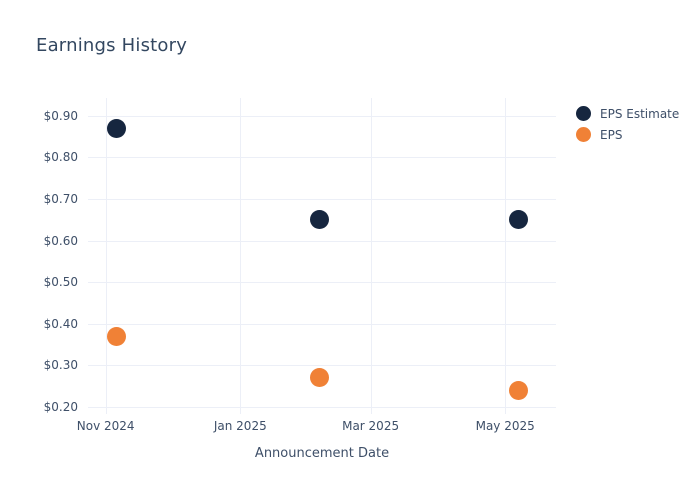 This screenshot has height=500, width=700. What do you see at coordinates (60, 198) in the screenshot?
I see `y-tick-label: $0.70` at bounding box center [60, 198].